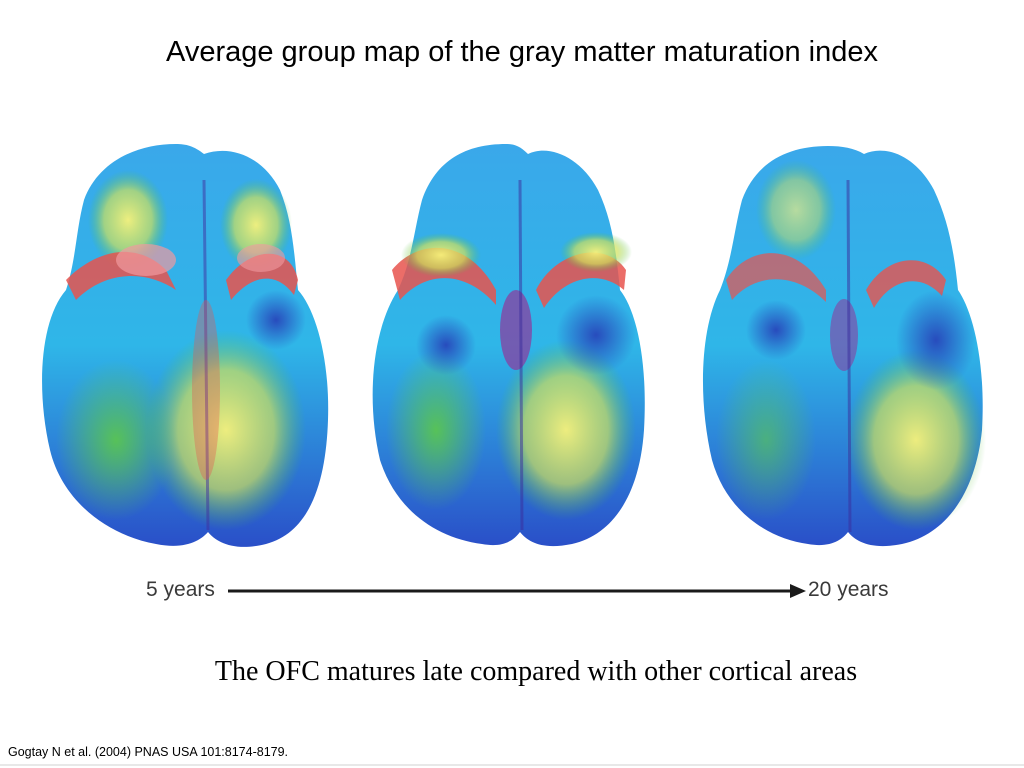 The image size is (1024, 768). I want to click on end-age-label: 20 years, so click(848, 589).